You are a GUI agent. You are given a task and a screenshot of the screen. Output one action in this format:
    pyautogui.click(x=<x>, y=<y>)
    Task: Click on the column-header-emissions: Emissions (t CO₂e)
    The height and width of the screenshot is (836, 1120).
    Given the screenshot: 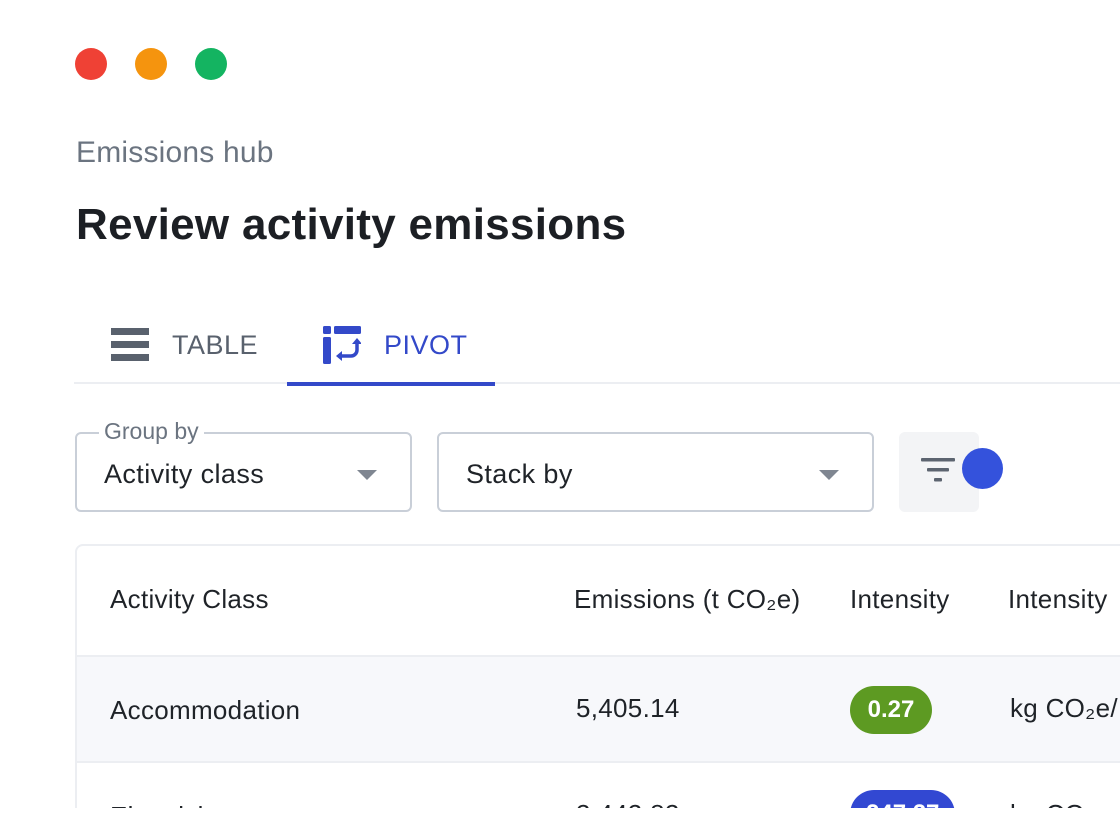 What is the action you would take?
    pyautogui.click(x=687, y=599)
    